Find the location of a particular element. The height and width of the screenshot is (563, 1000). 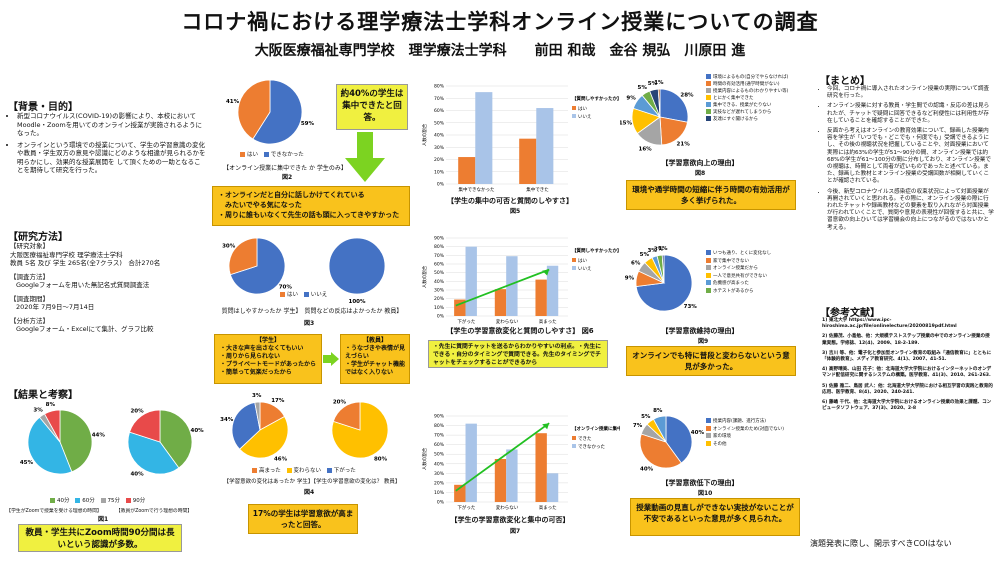

fig8-data-label-8: 1% is located at coordinates (659, 83).